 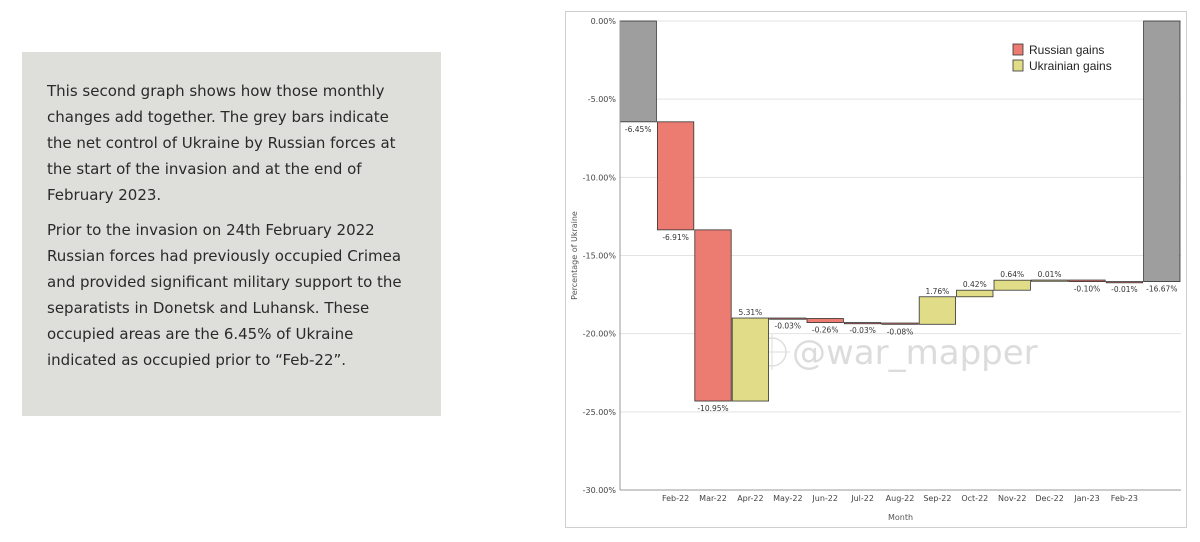 I want to click on watermark: @war_mapper, so click(x=896, y=353).